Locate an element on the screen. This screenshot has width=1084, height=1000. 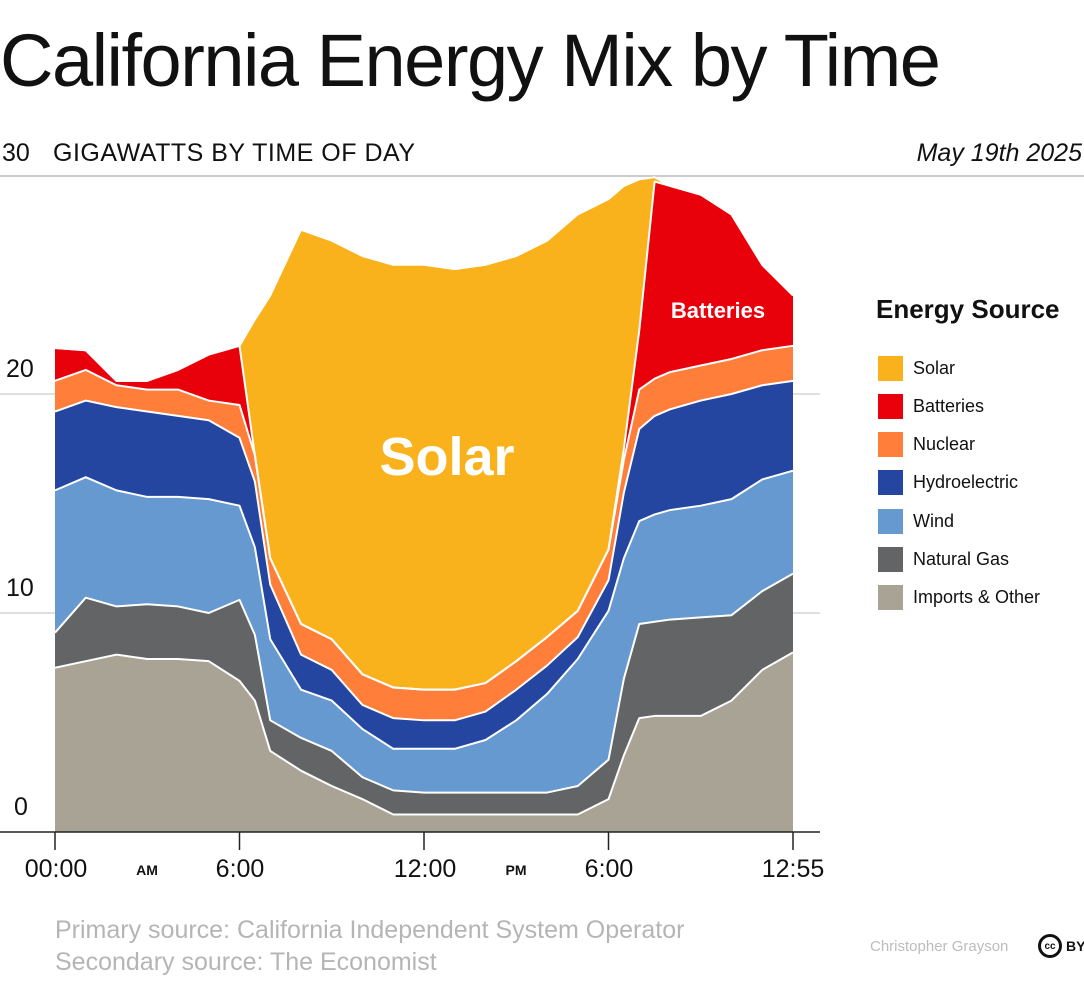
legend-item-imports-other: Imports & Other is located at coordinates (959, 598).